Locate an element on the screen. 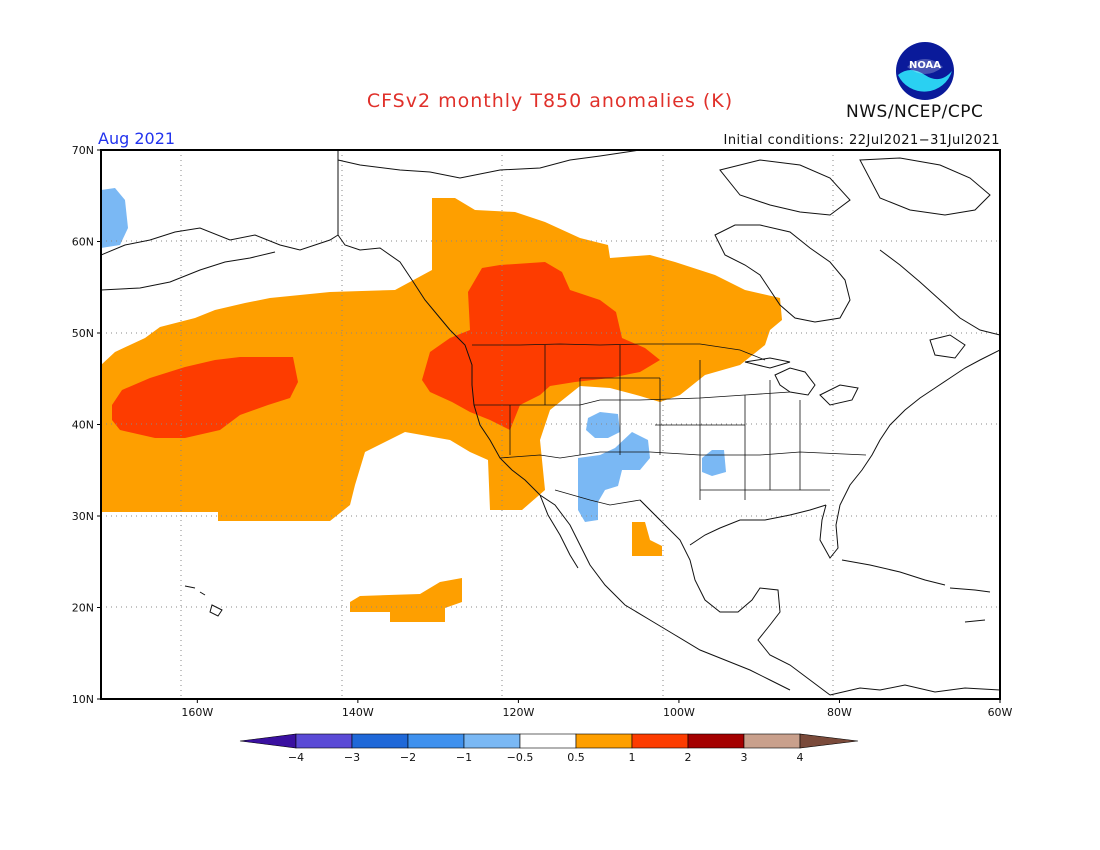  colorbar-extend-high is located at coordinates (829, 741).